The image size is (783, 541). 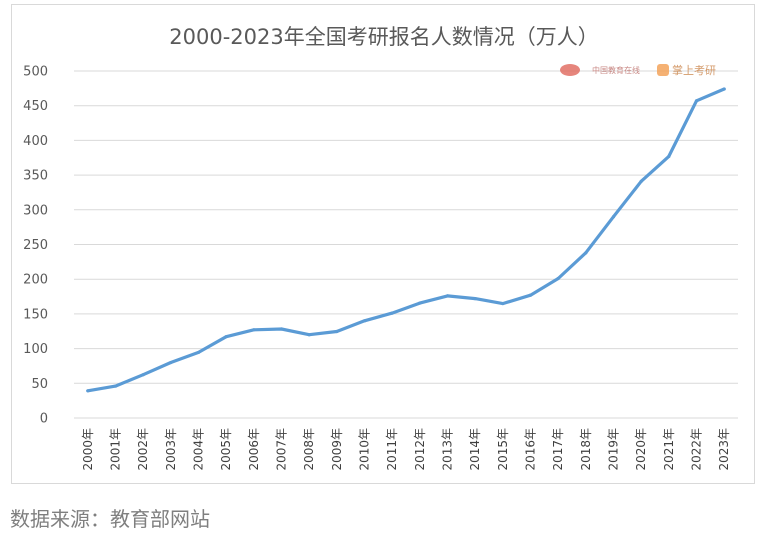 I want to click on y-tick-label: 450, so click(x=35, y=106).